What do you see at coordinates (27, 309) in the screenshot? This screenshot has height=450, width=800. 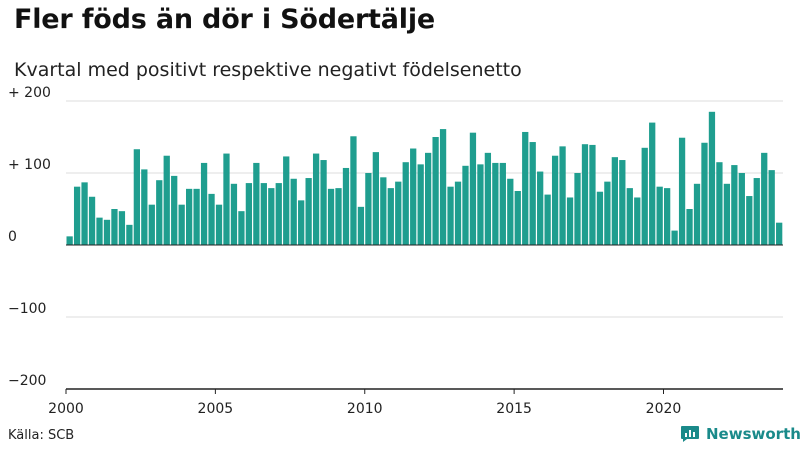 I see `y-tick-label: −100` at bounding box center [27, 309].